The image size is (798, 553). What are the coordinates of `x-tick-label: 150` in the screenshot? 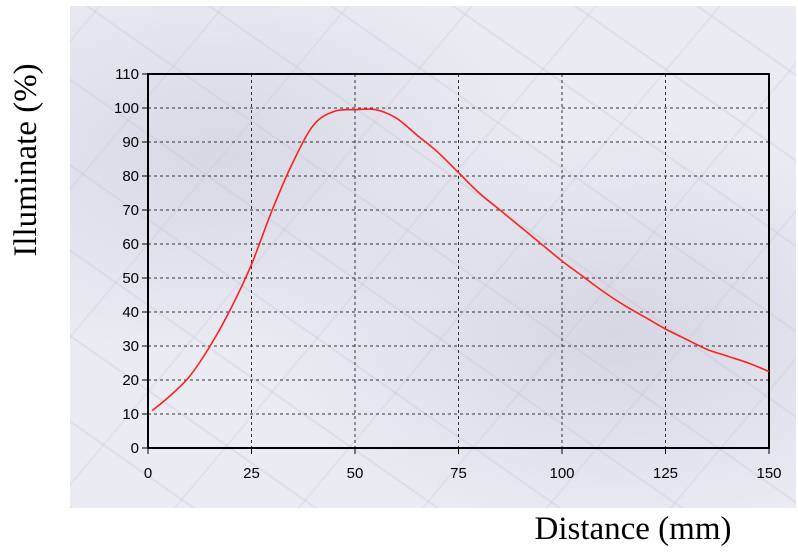 It's located at (768, 473).